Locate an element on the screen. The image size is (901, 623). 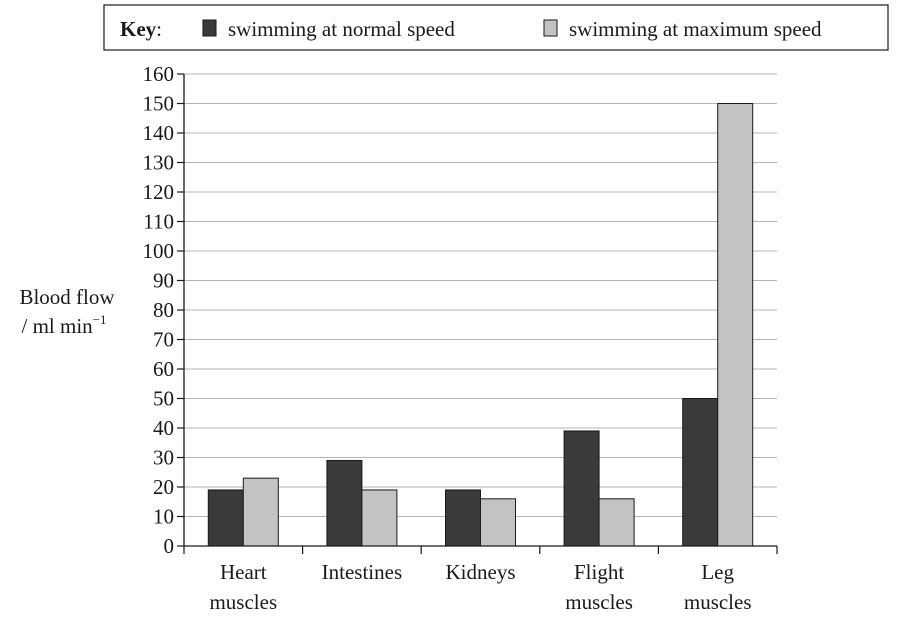
y-tick-label: 90 is located at coordinates (163, 281).